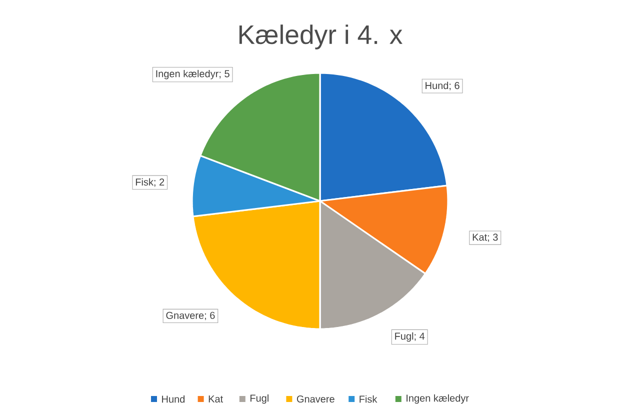  Describe the element at coordinates (410, 337) in the screenshot. I see `data-label: Fugl; 4` at that location.